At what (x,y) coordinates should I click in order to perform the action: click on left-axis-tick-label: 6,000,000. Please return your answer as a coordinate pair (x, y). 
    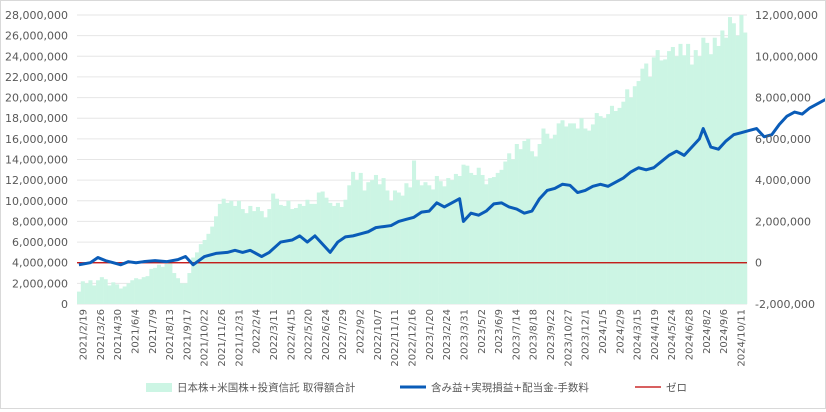
    Looking at the image, I should click on (40, 242).